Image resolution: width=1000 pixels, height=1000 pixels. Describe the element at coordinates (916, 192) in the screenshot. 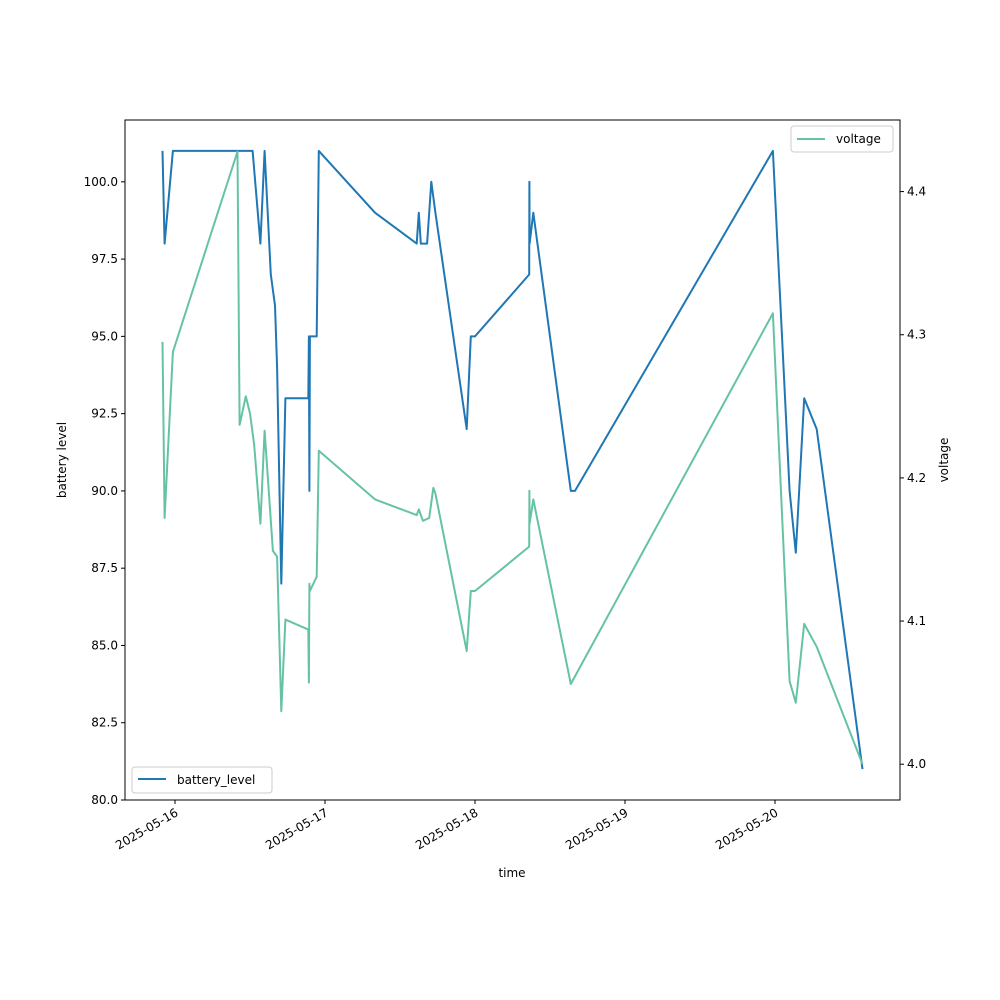

I see `y-right-tick-label: 4.4` at that location.